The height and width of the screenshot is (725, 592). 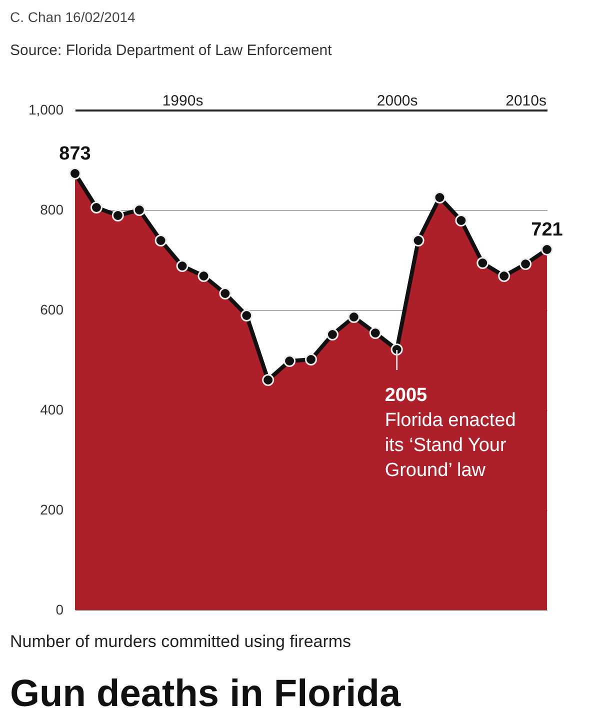 I want to click on source-note: Source: Florida Department of Law Enforcement, so click(x=171, y=50).